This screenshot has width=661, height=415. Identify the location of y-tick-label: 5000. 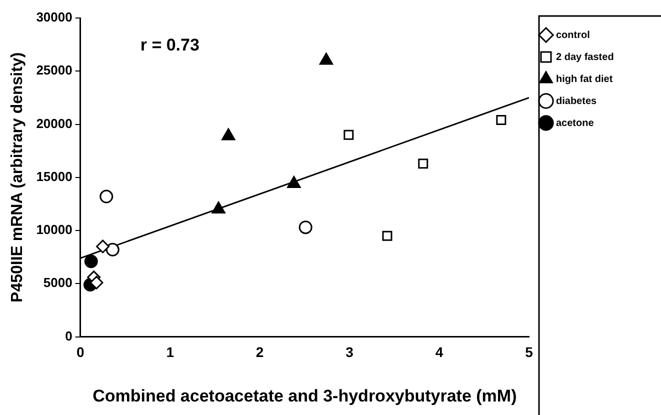
(57, 282).